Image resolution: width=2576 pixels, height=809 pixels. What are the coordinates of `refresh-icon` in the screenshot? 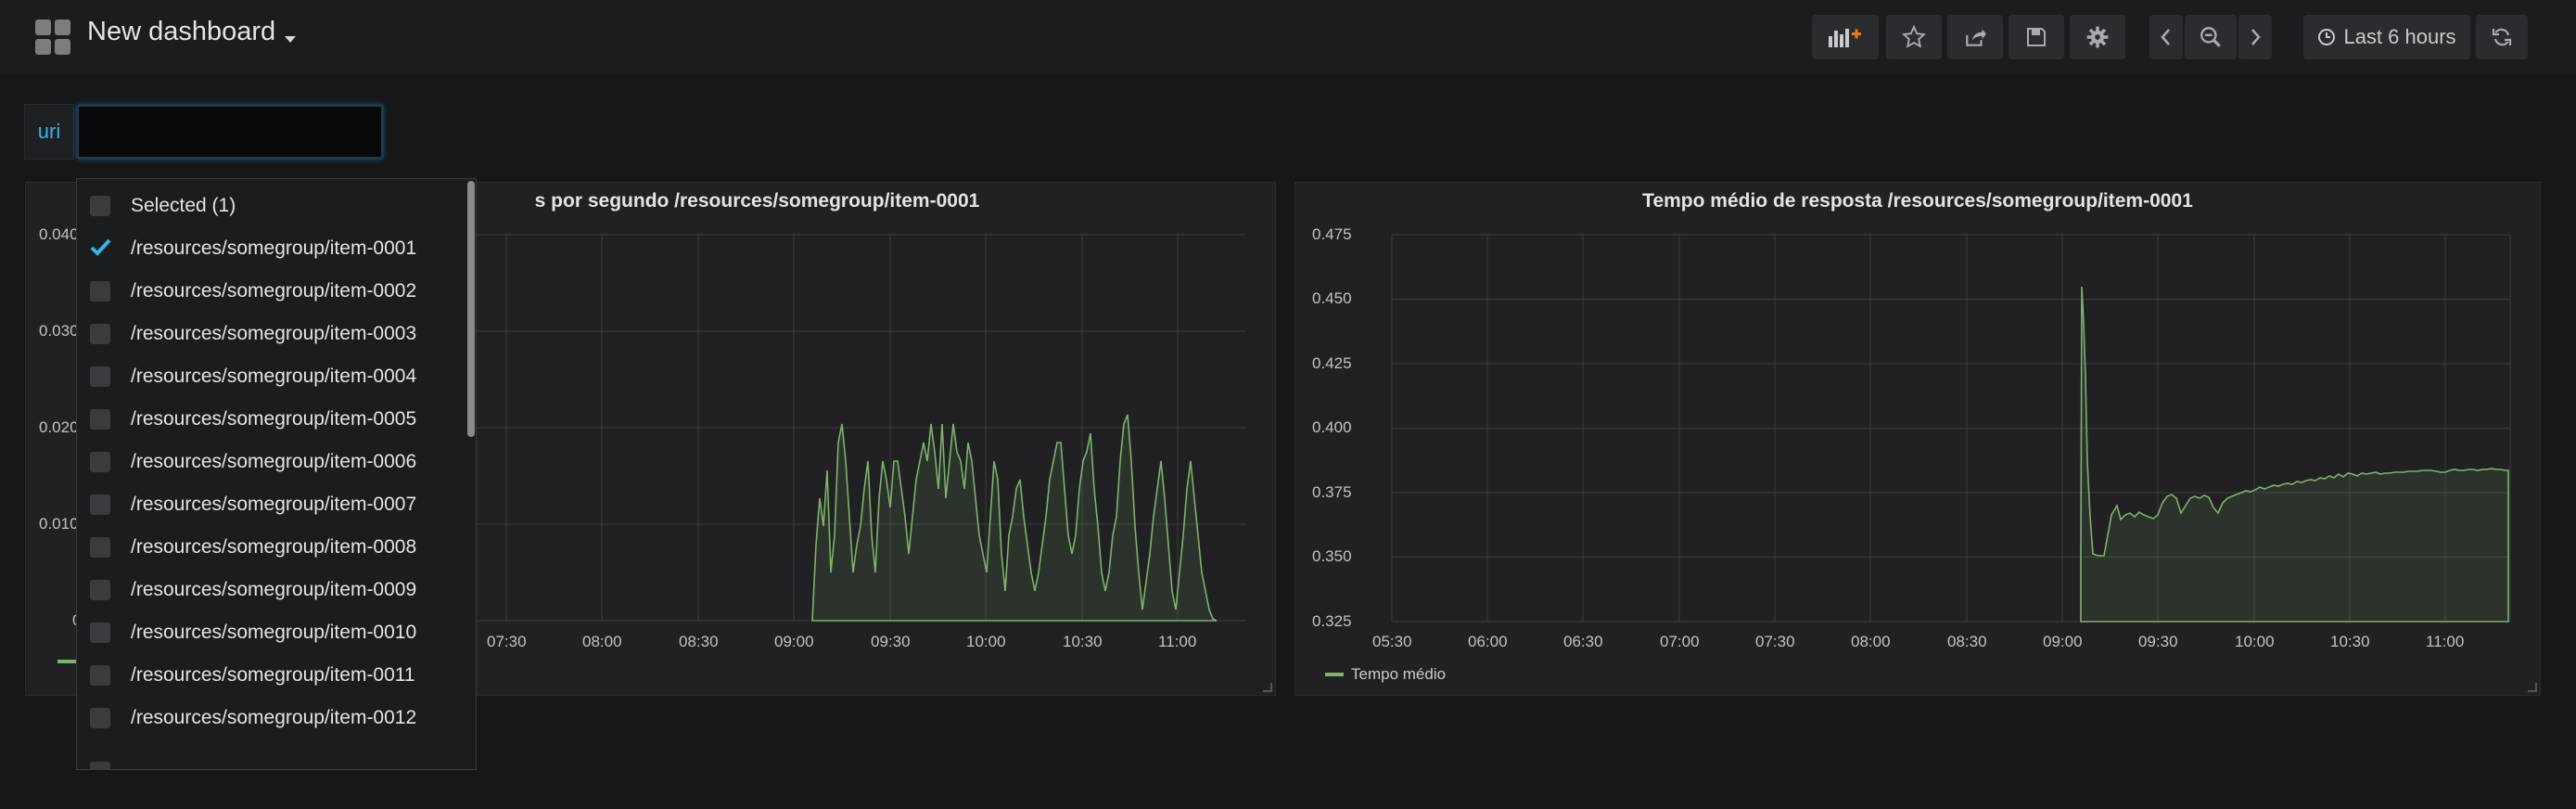 It's located at (2502, 37).